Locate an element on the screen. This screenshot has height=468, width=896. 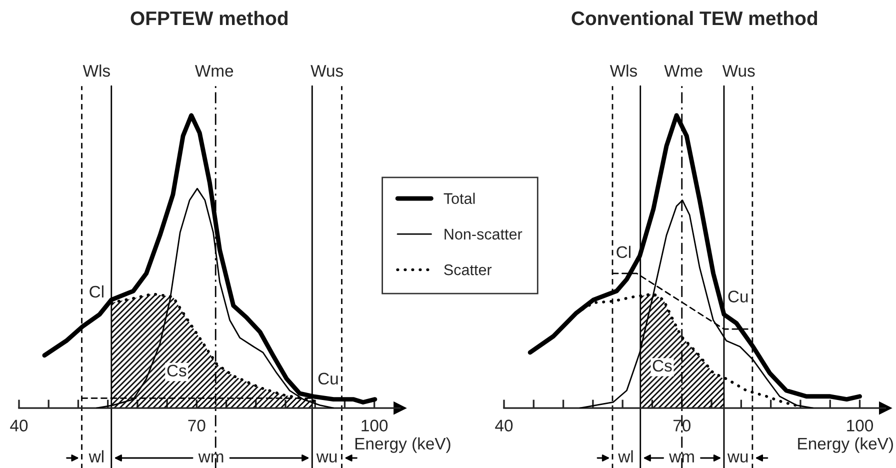
chart-title: OFPTEW method is located at coordinates (209, 18).